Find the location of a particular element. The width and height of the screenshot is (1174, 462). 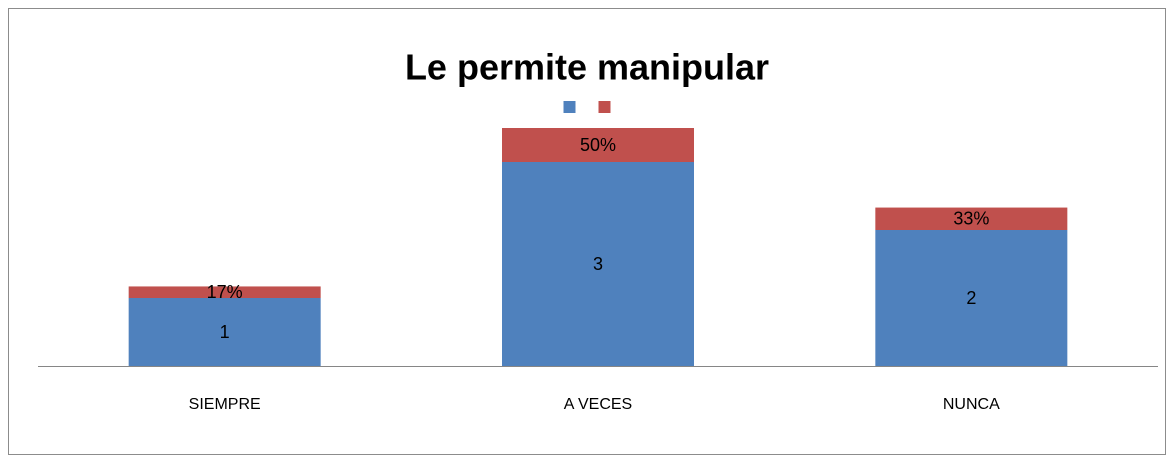

data-label: 17% is located at coordinates (225, 292).